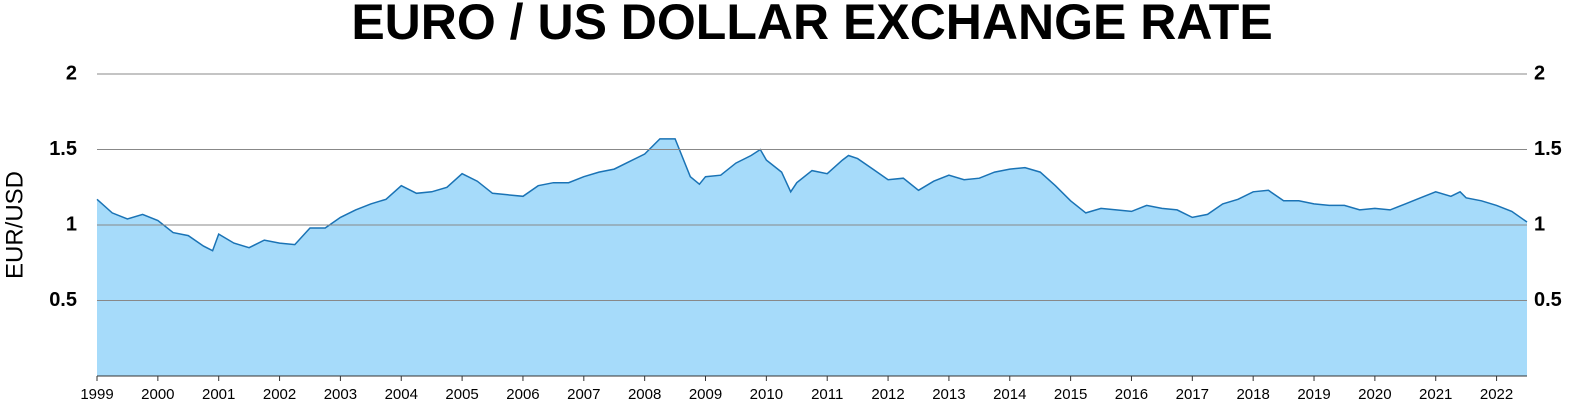 This screenshot has height=411, width=1592. Describe the element at coordinates (218, 394) in the screenshot. I see `x-tick-label: 2001` at that location.